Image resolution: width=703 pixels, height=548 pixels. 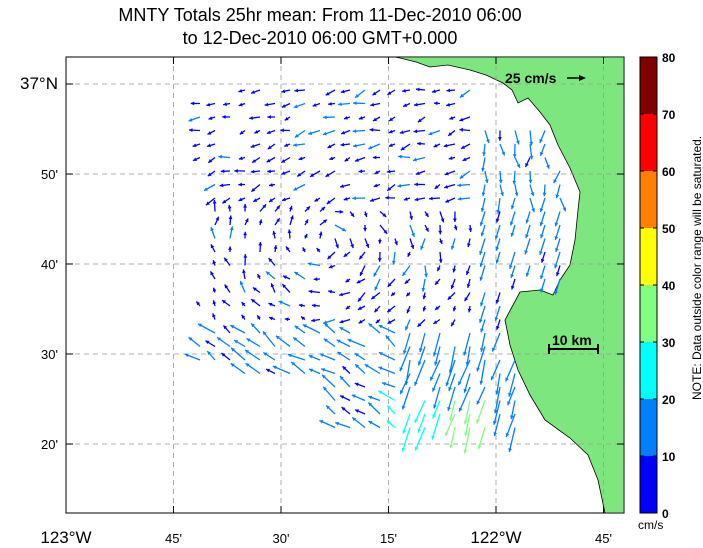 I want to click on x-tick-label: 122°W, so click(x=495, y=537).